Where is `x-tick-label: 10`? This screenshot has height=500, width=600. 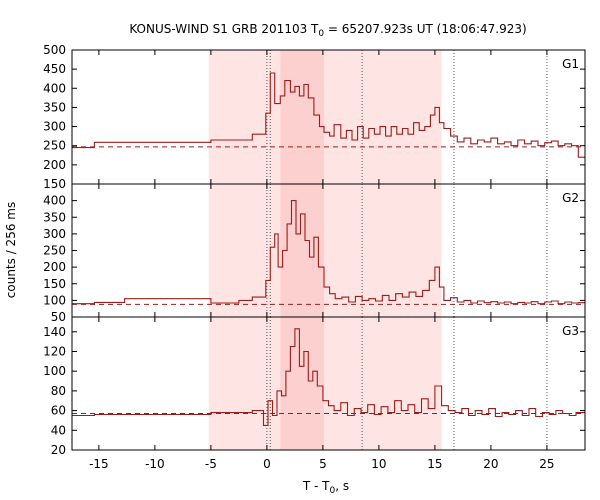
x-tick-label: 10 is located at coordinates (378, 464).